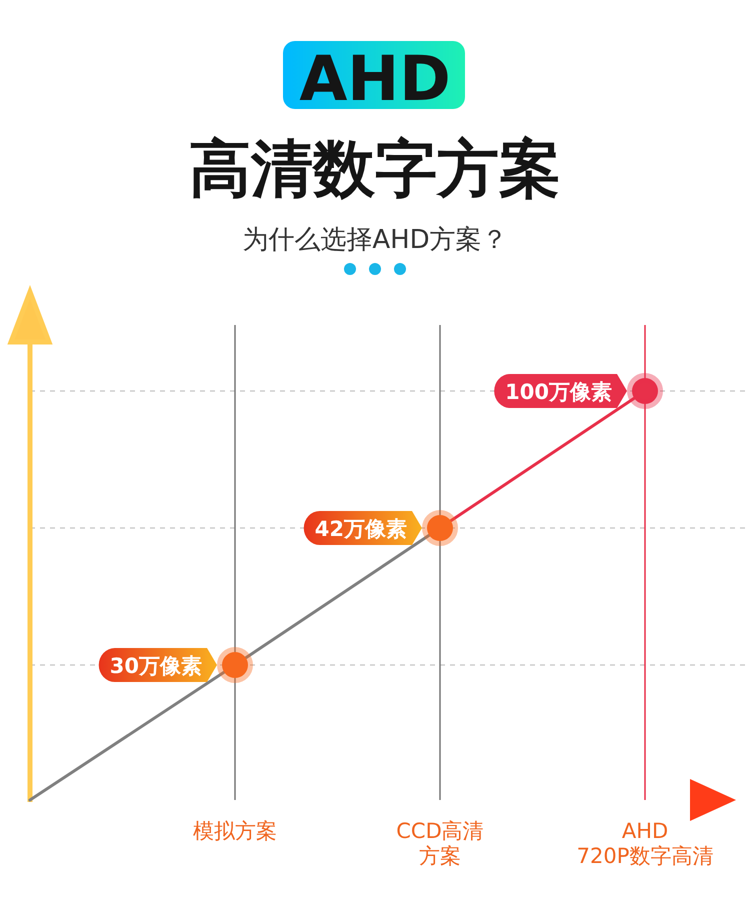 The image size is (750, 901). What do you see at coordinates (360, 529) in the screenshot?
I see `annotation: 42万像素` at bounding box center [360, 529].